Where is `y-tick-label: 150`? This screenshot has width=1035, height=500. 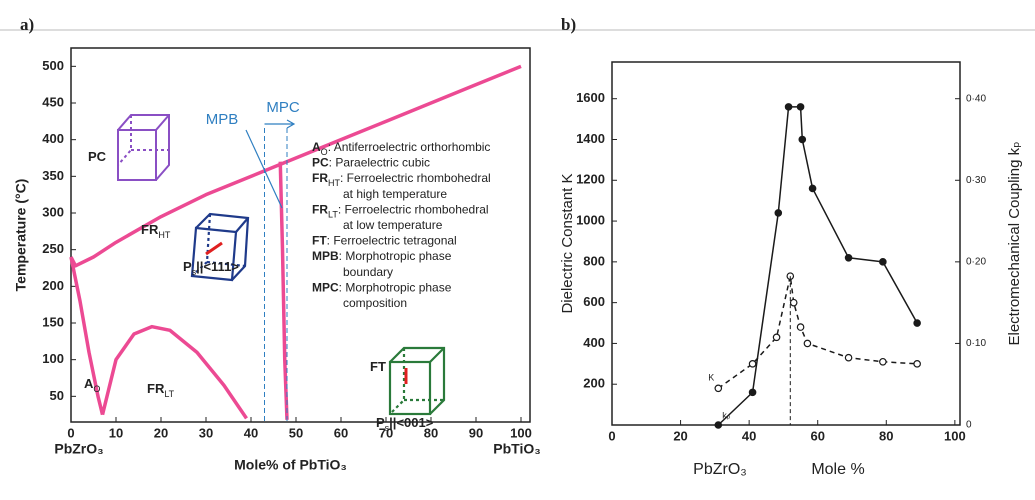
y-tick-label: 150 is located at coordinates (53, 321).